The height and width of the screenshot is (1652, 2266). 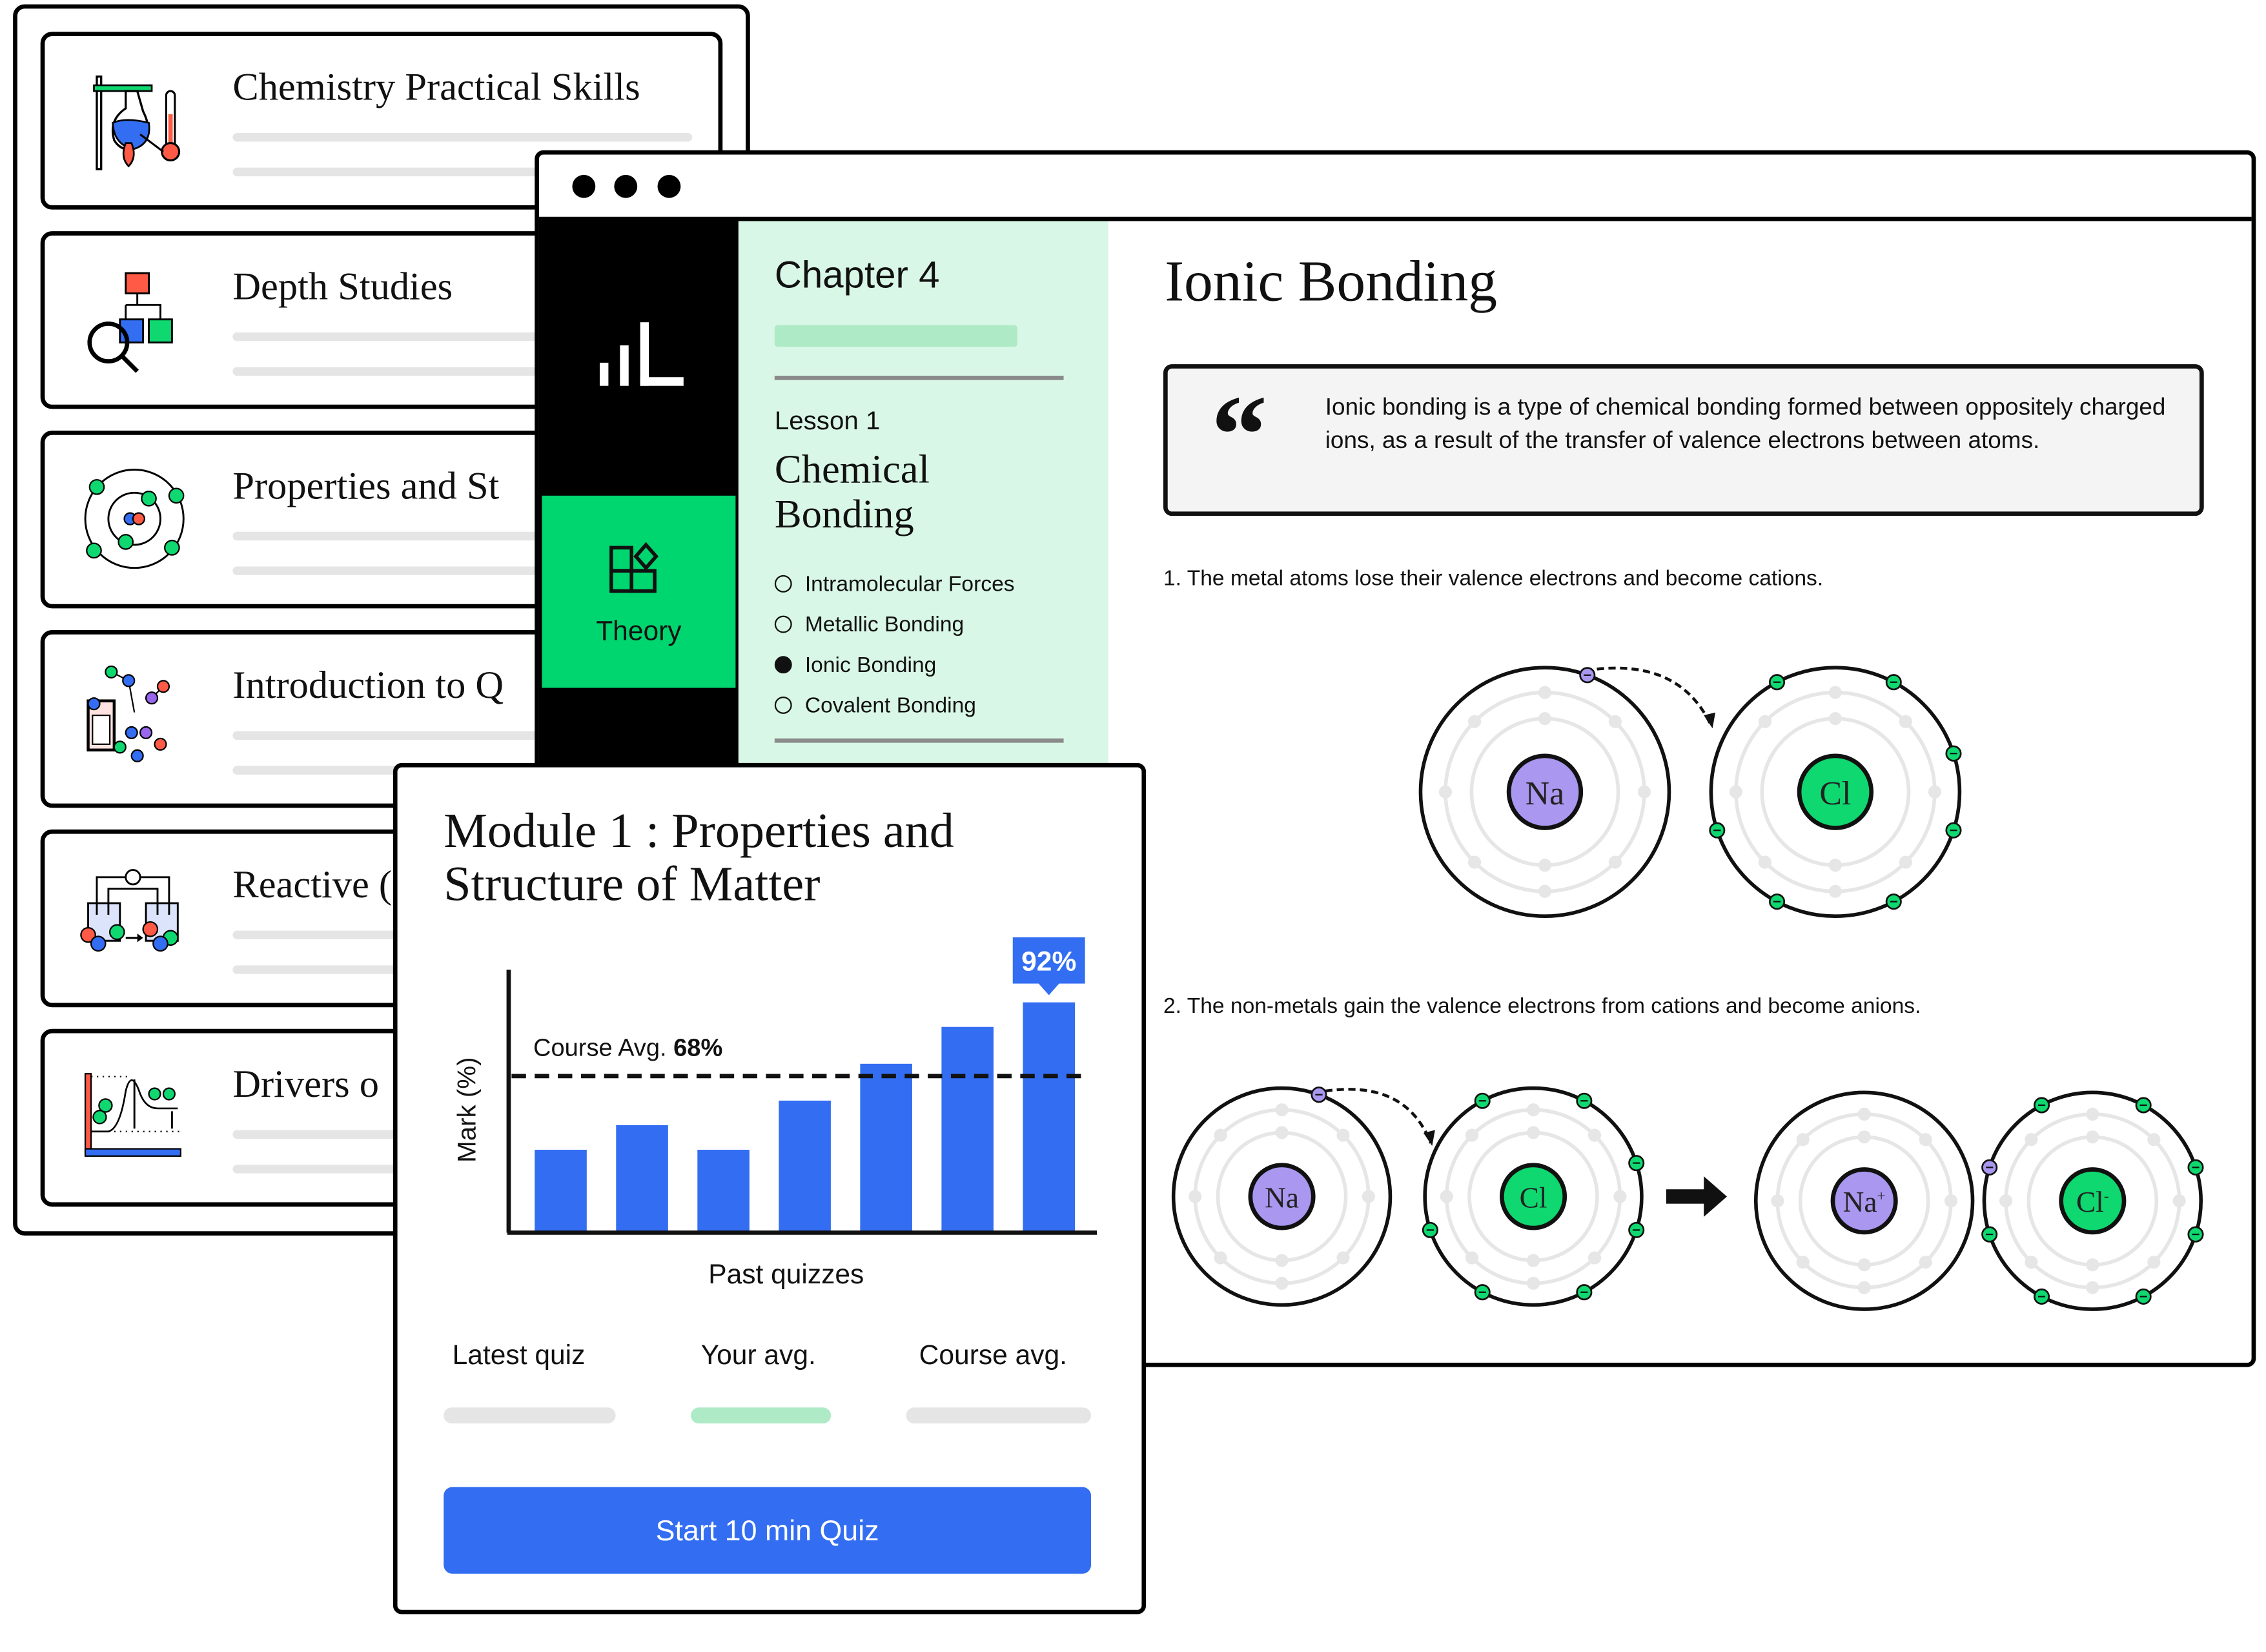 What do you see at coordinates (768, 1530) in the screenshot?
I see `start-quiz-button: Start 10 min Quiz` at bounding box center [768, 1530].